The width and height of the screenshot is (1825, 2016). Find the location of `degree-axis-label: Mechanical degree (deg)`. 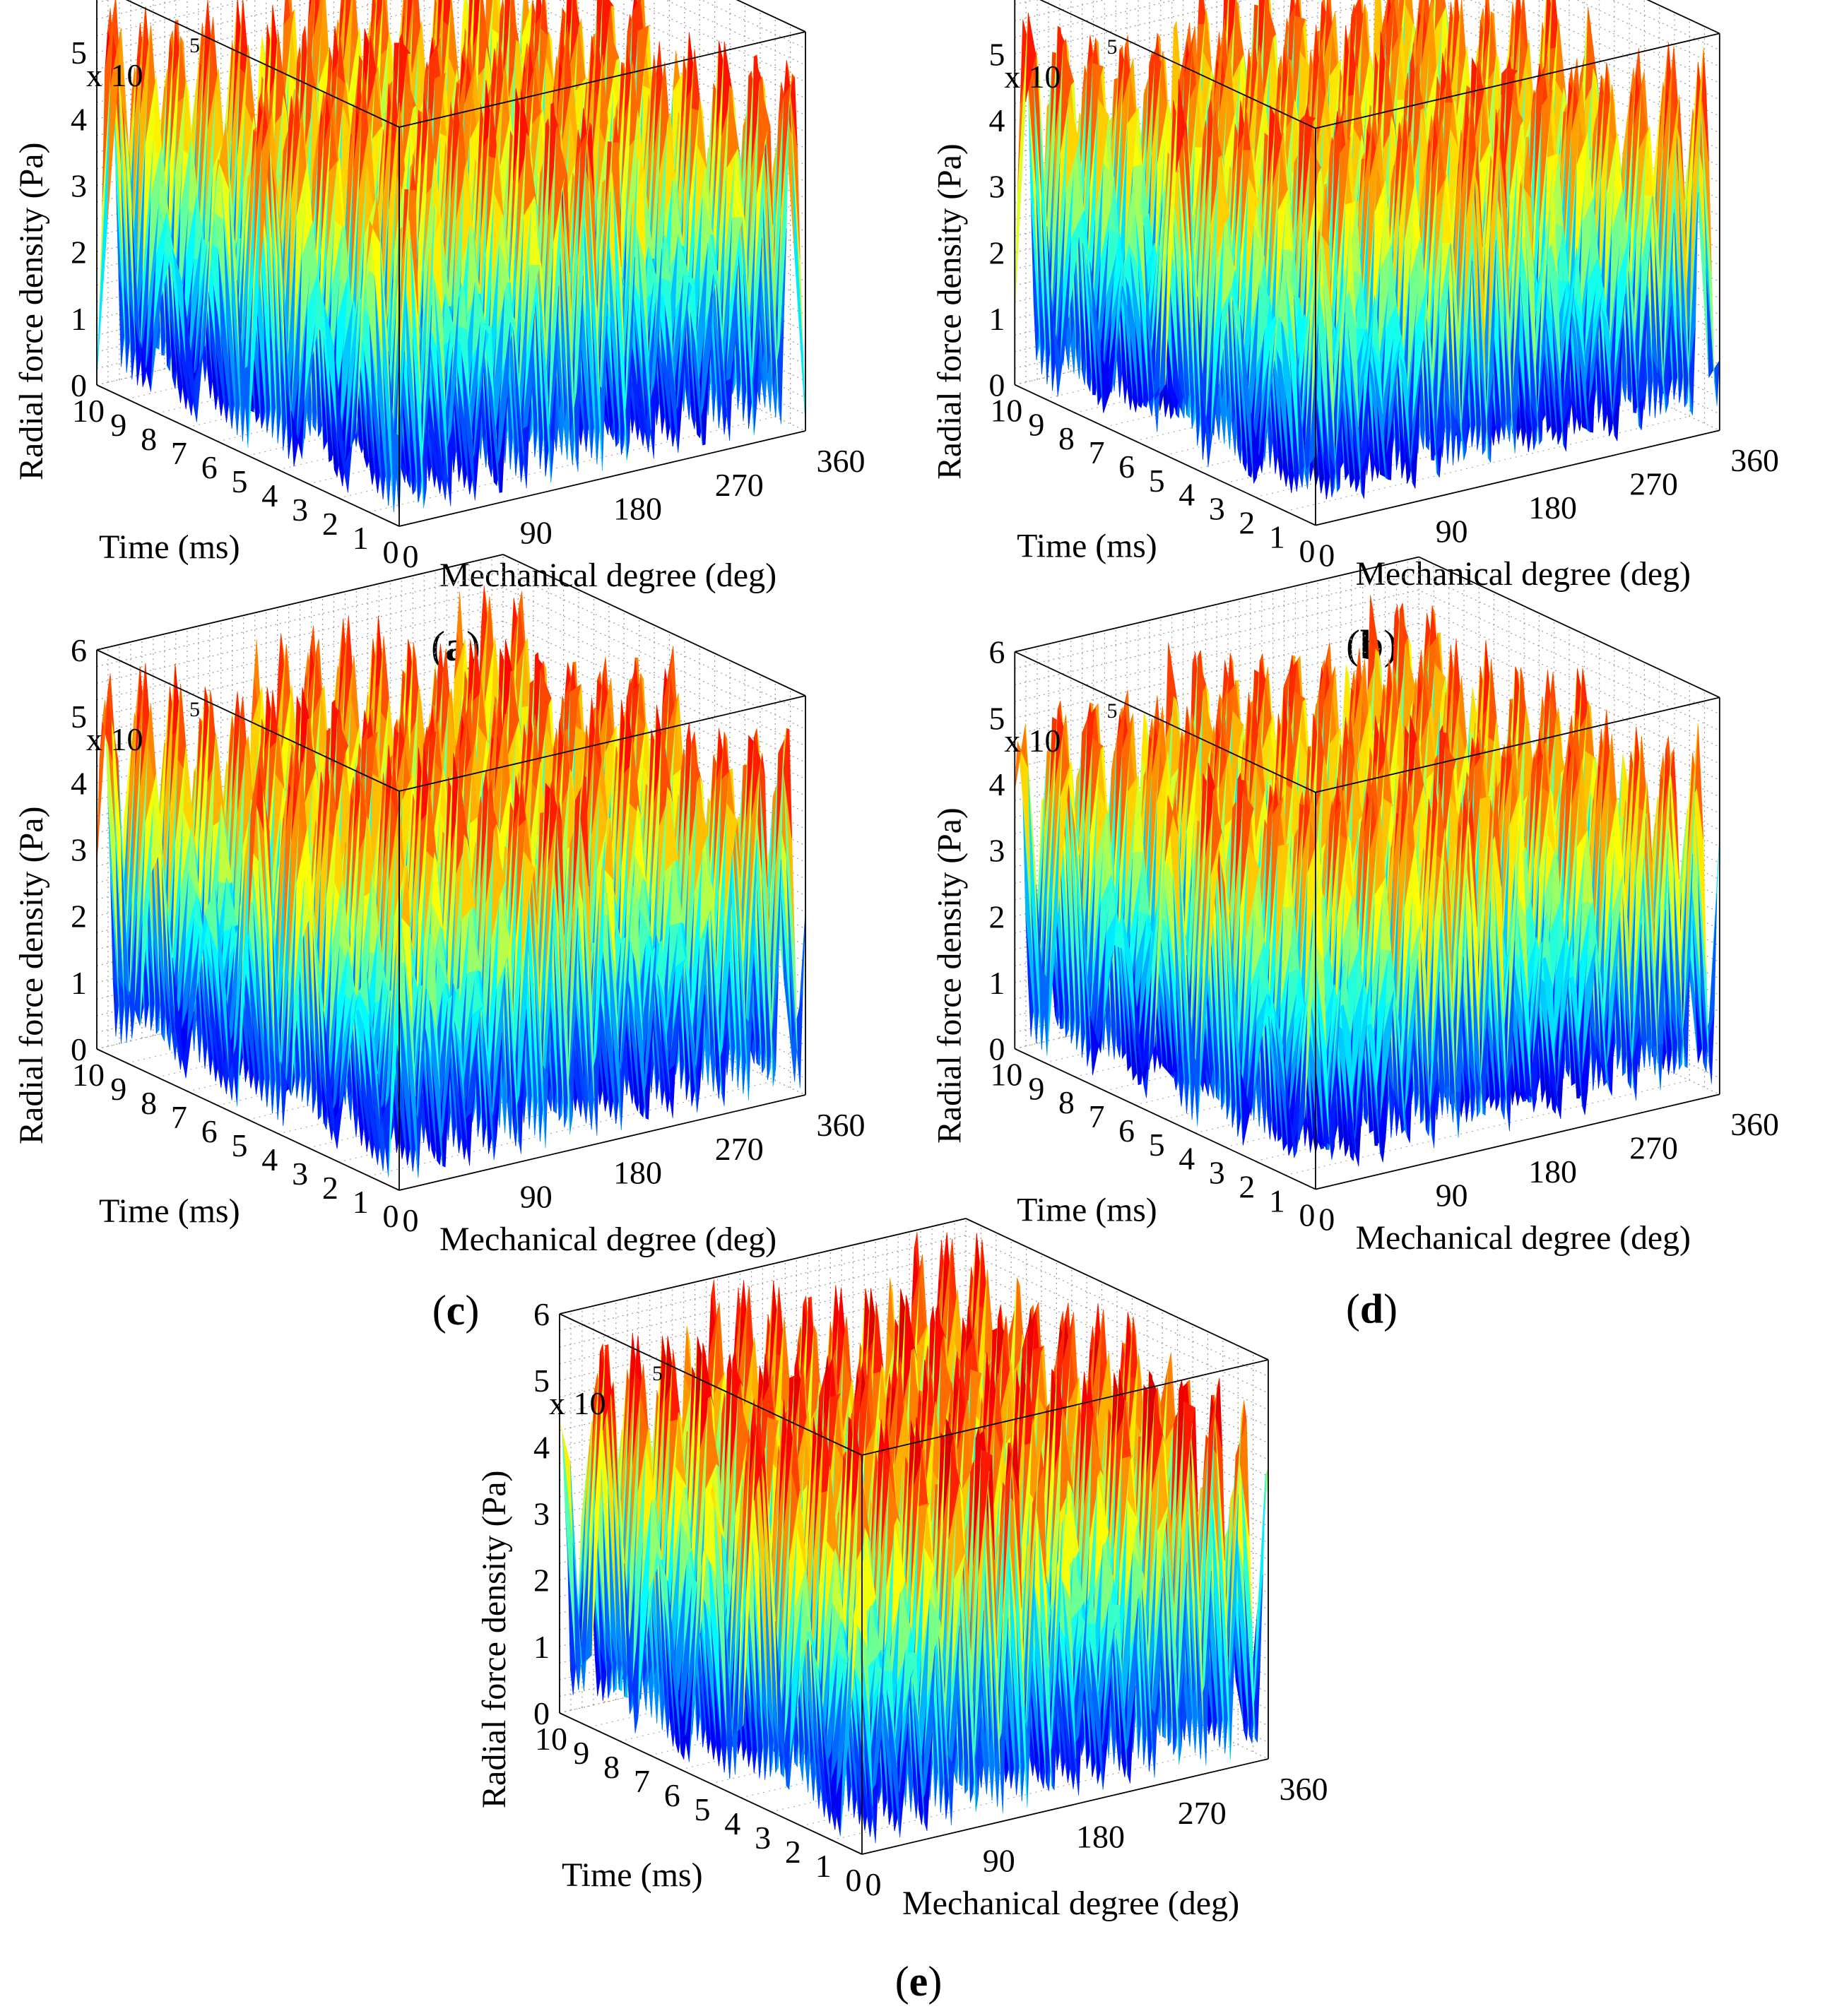

degree-axis-label: Mechanical degree (deg) is located at coordinates (607, 576).